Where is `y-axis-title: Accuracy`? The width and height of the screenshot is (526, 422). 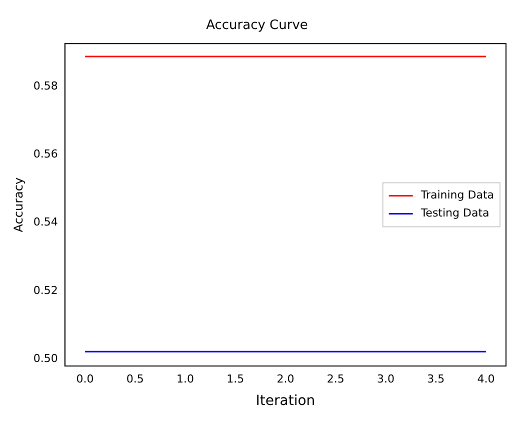
y-axis-title: Accuracy is located at coordinates (18, 204).